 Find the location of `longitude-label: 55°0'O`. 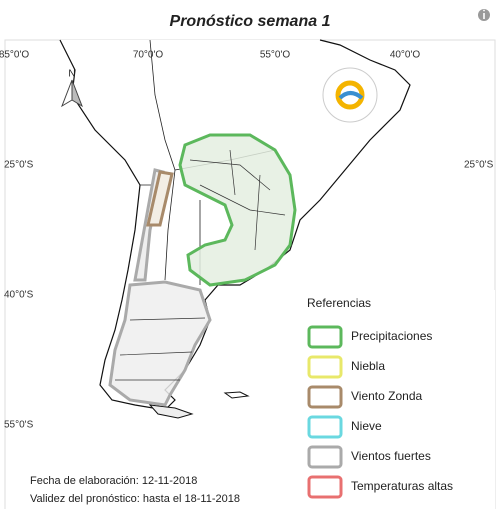

longitude-label: 55°0'O is located at coordinates (275, 55).